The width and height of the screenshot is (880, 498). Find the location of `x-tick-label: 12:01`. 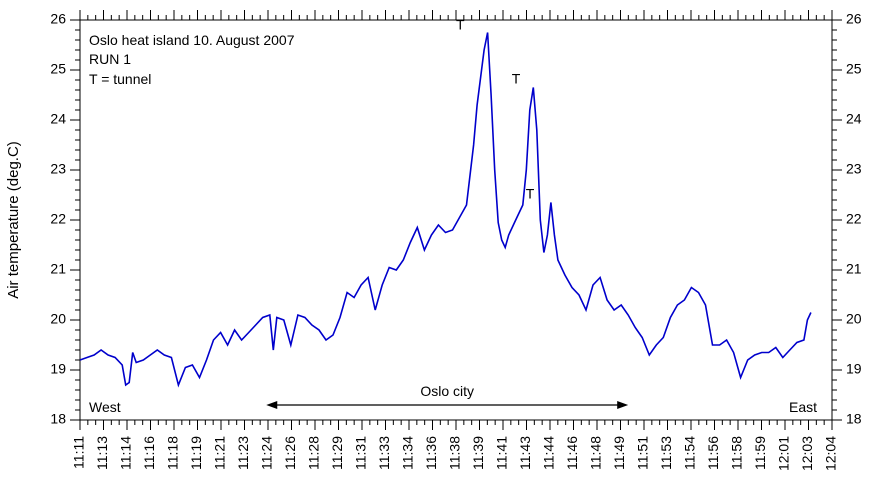

x-tick-label: 12:01 is located at coordinates (784, 453).